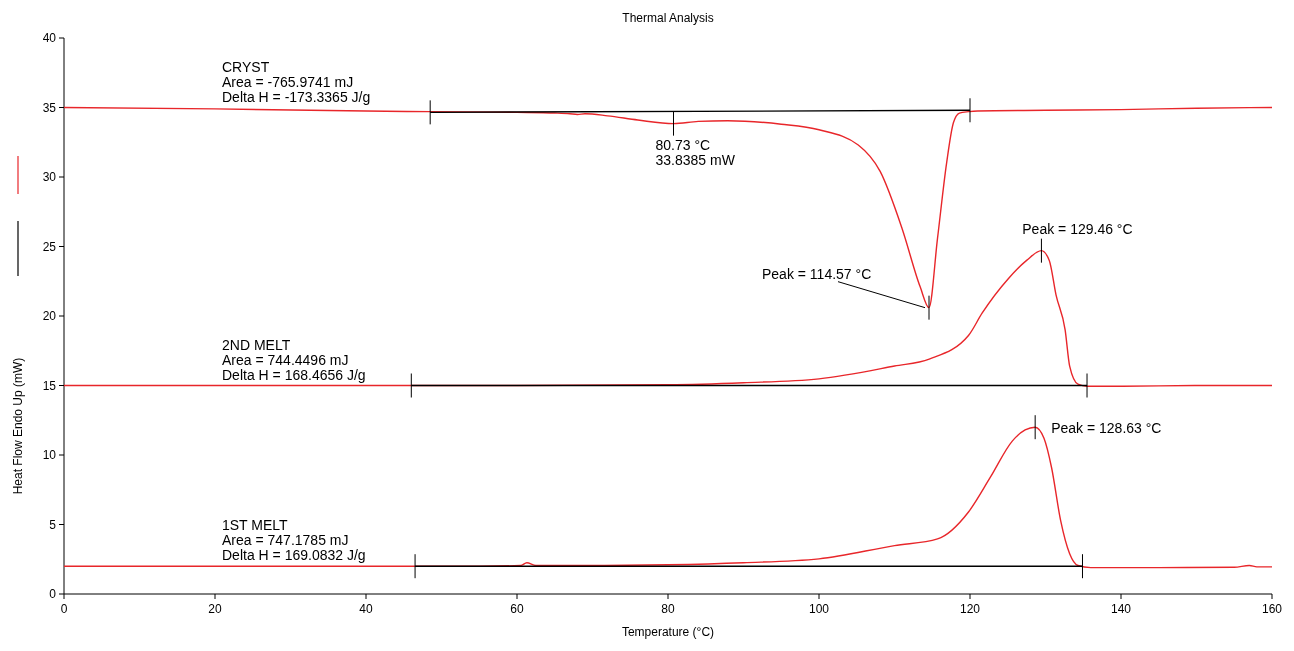 The image size is (1294, 651). Describe the element at coordinates (294, 540) in the screenshot. I see `annotation: 1ST MELT Area = 747.1785 mJ Delta H = 169.0832 J/g` at that location.